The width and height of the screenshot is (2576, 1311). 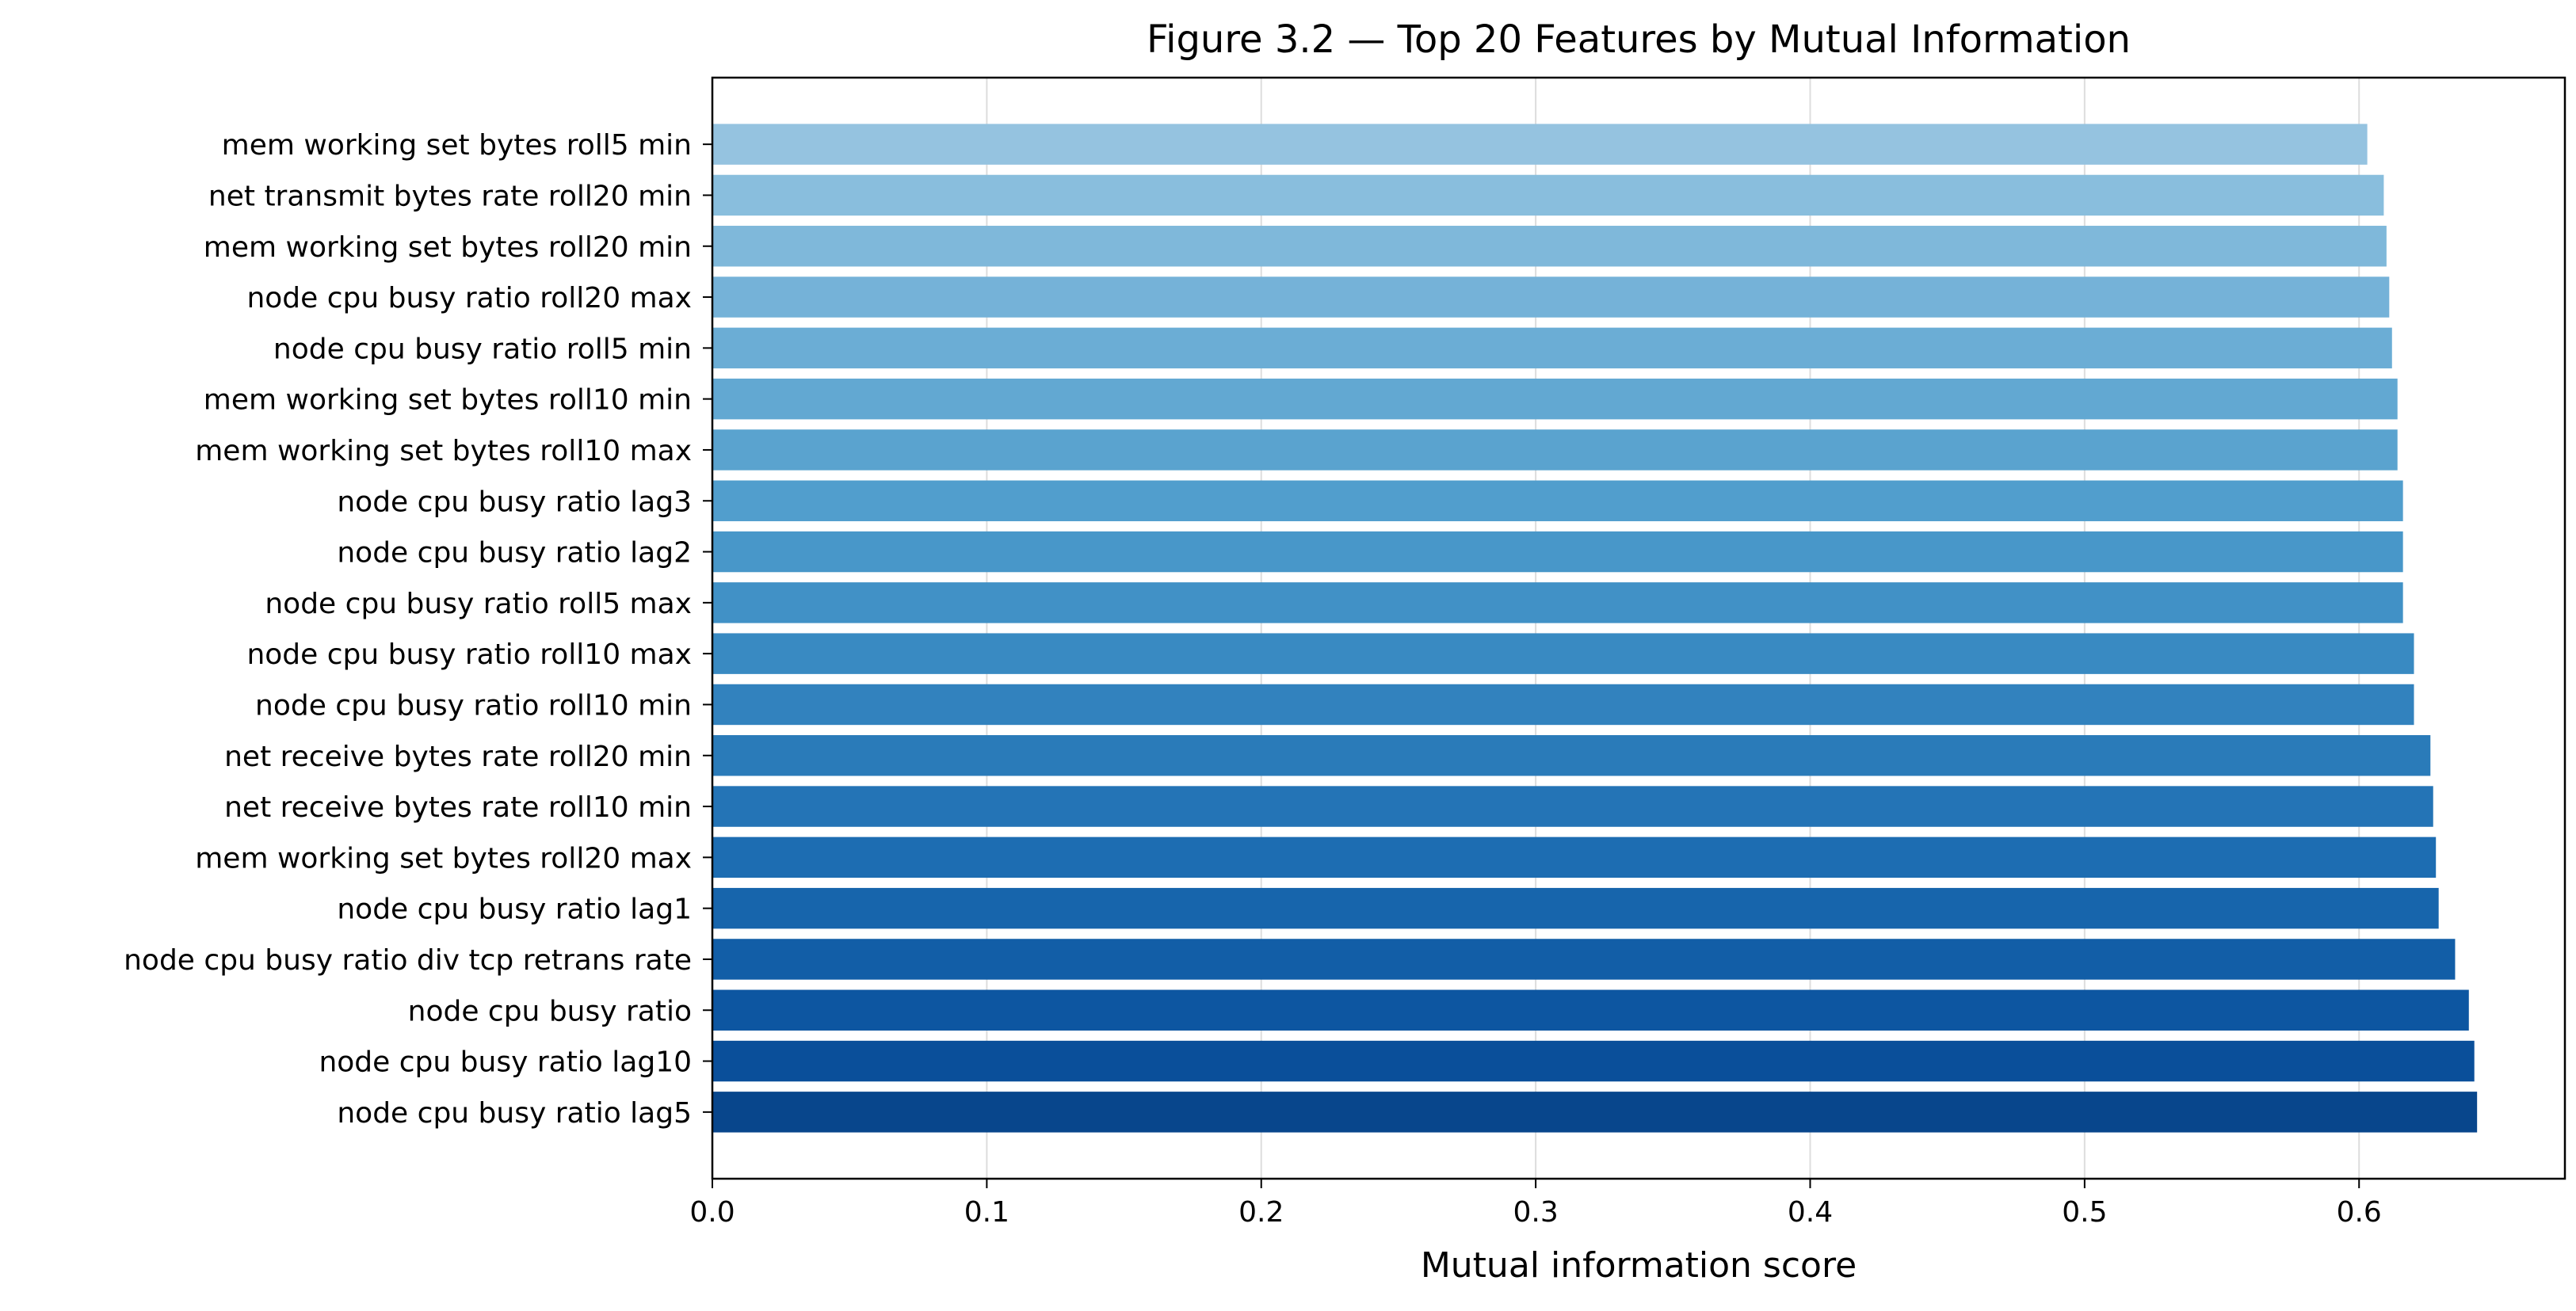 What do you see at coordinates (550, 1011) in the screenshot?
I see `y-tick-label: node cpu busy ratio` at bounding box center [550, 1011].